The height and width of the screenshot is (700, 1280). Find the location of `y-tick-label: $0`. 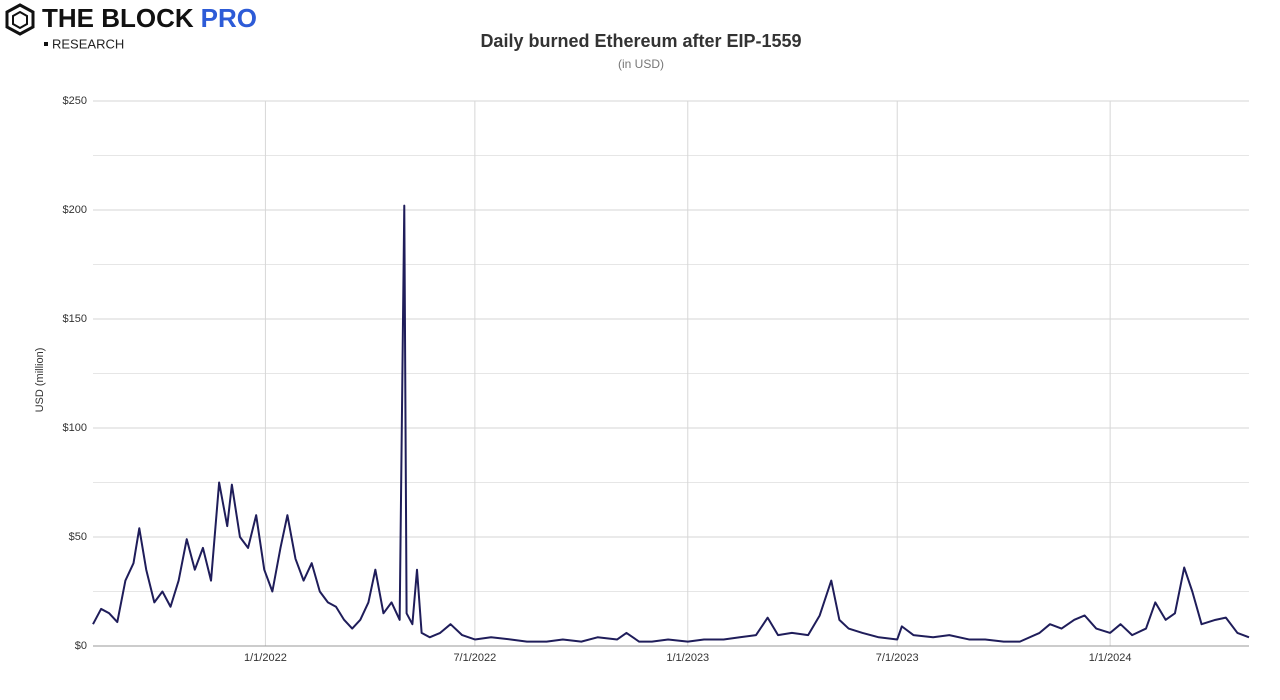

y-tick-label: $0 is located at coordinates (81, 646).